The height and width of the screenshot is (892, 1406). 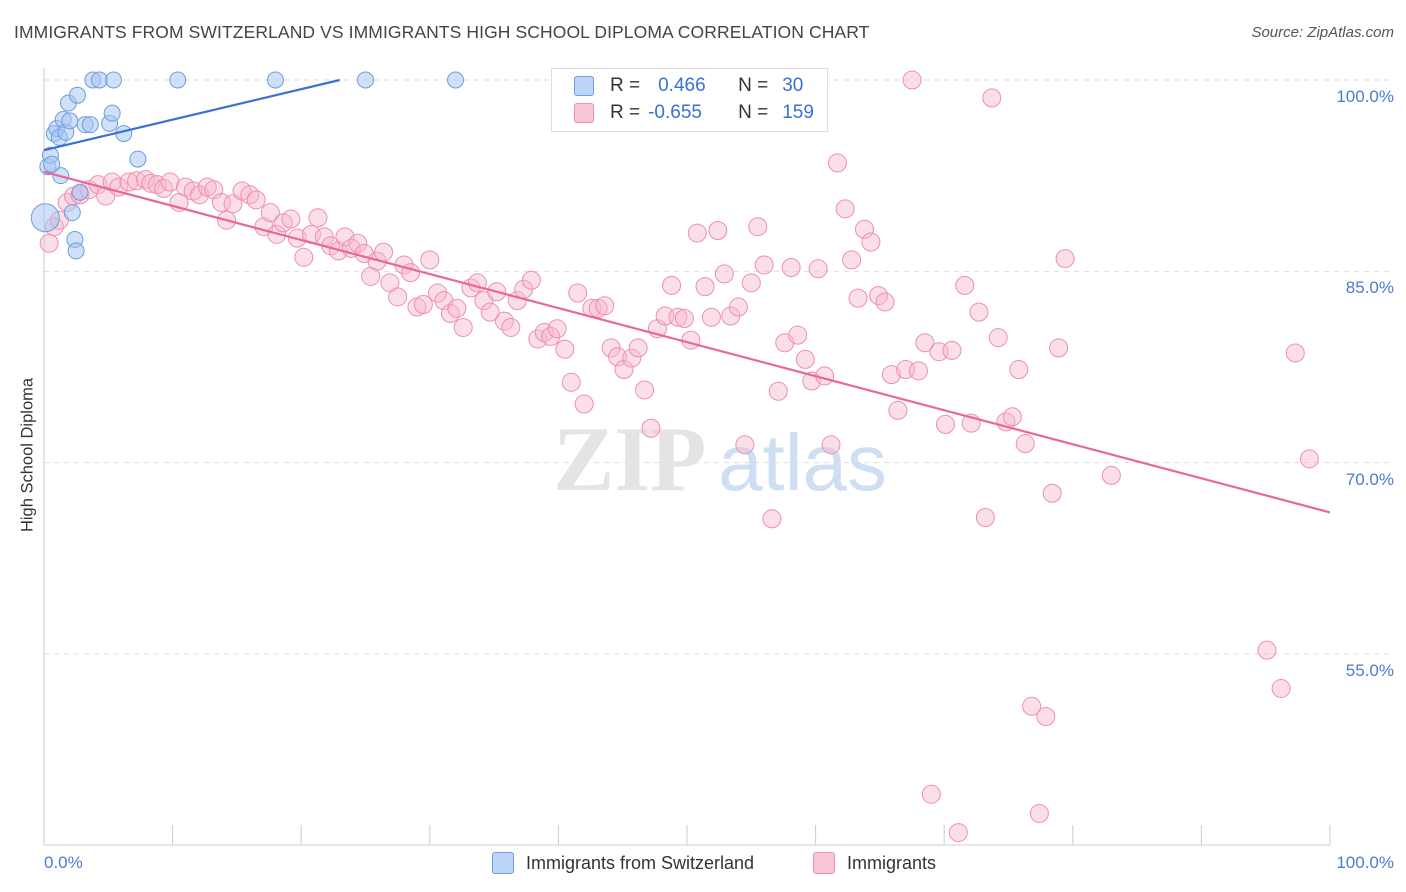 What do you see at coordinates (824, 863) in the screenshot?
I see `bottom-legend-swatch-pink` at bounding box center [824, 863].